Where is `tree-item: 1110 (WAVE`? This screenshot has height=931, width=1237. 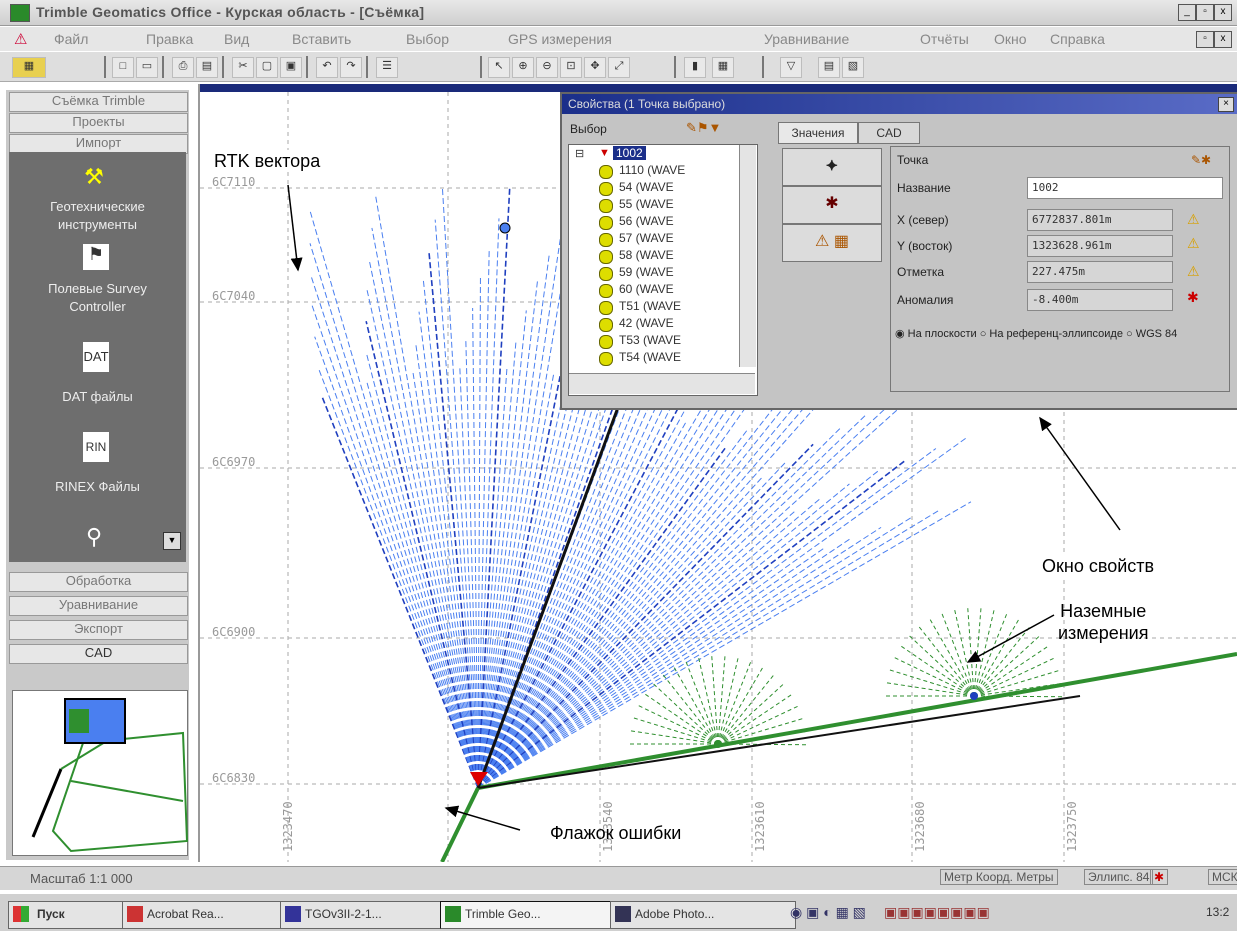
tree-item: 1110 (WAVE is located at coordinates (652, 170).